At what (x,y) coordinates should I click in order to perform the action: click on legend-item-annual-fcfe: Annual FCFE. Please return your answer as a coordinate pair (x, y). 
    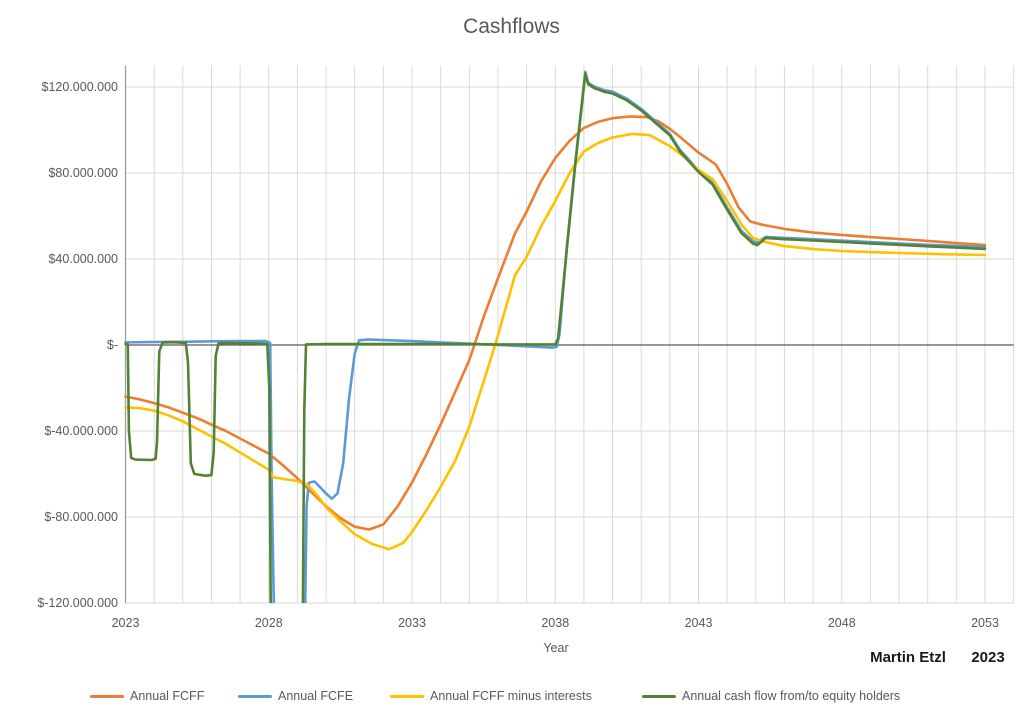
    Looking at the image, I should click on (295, 696).